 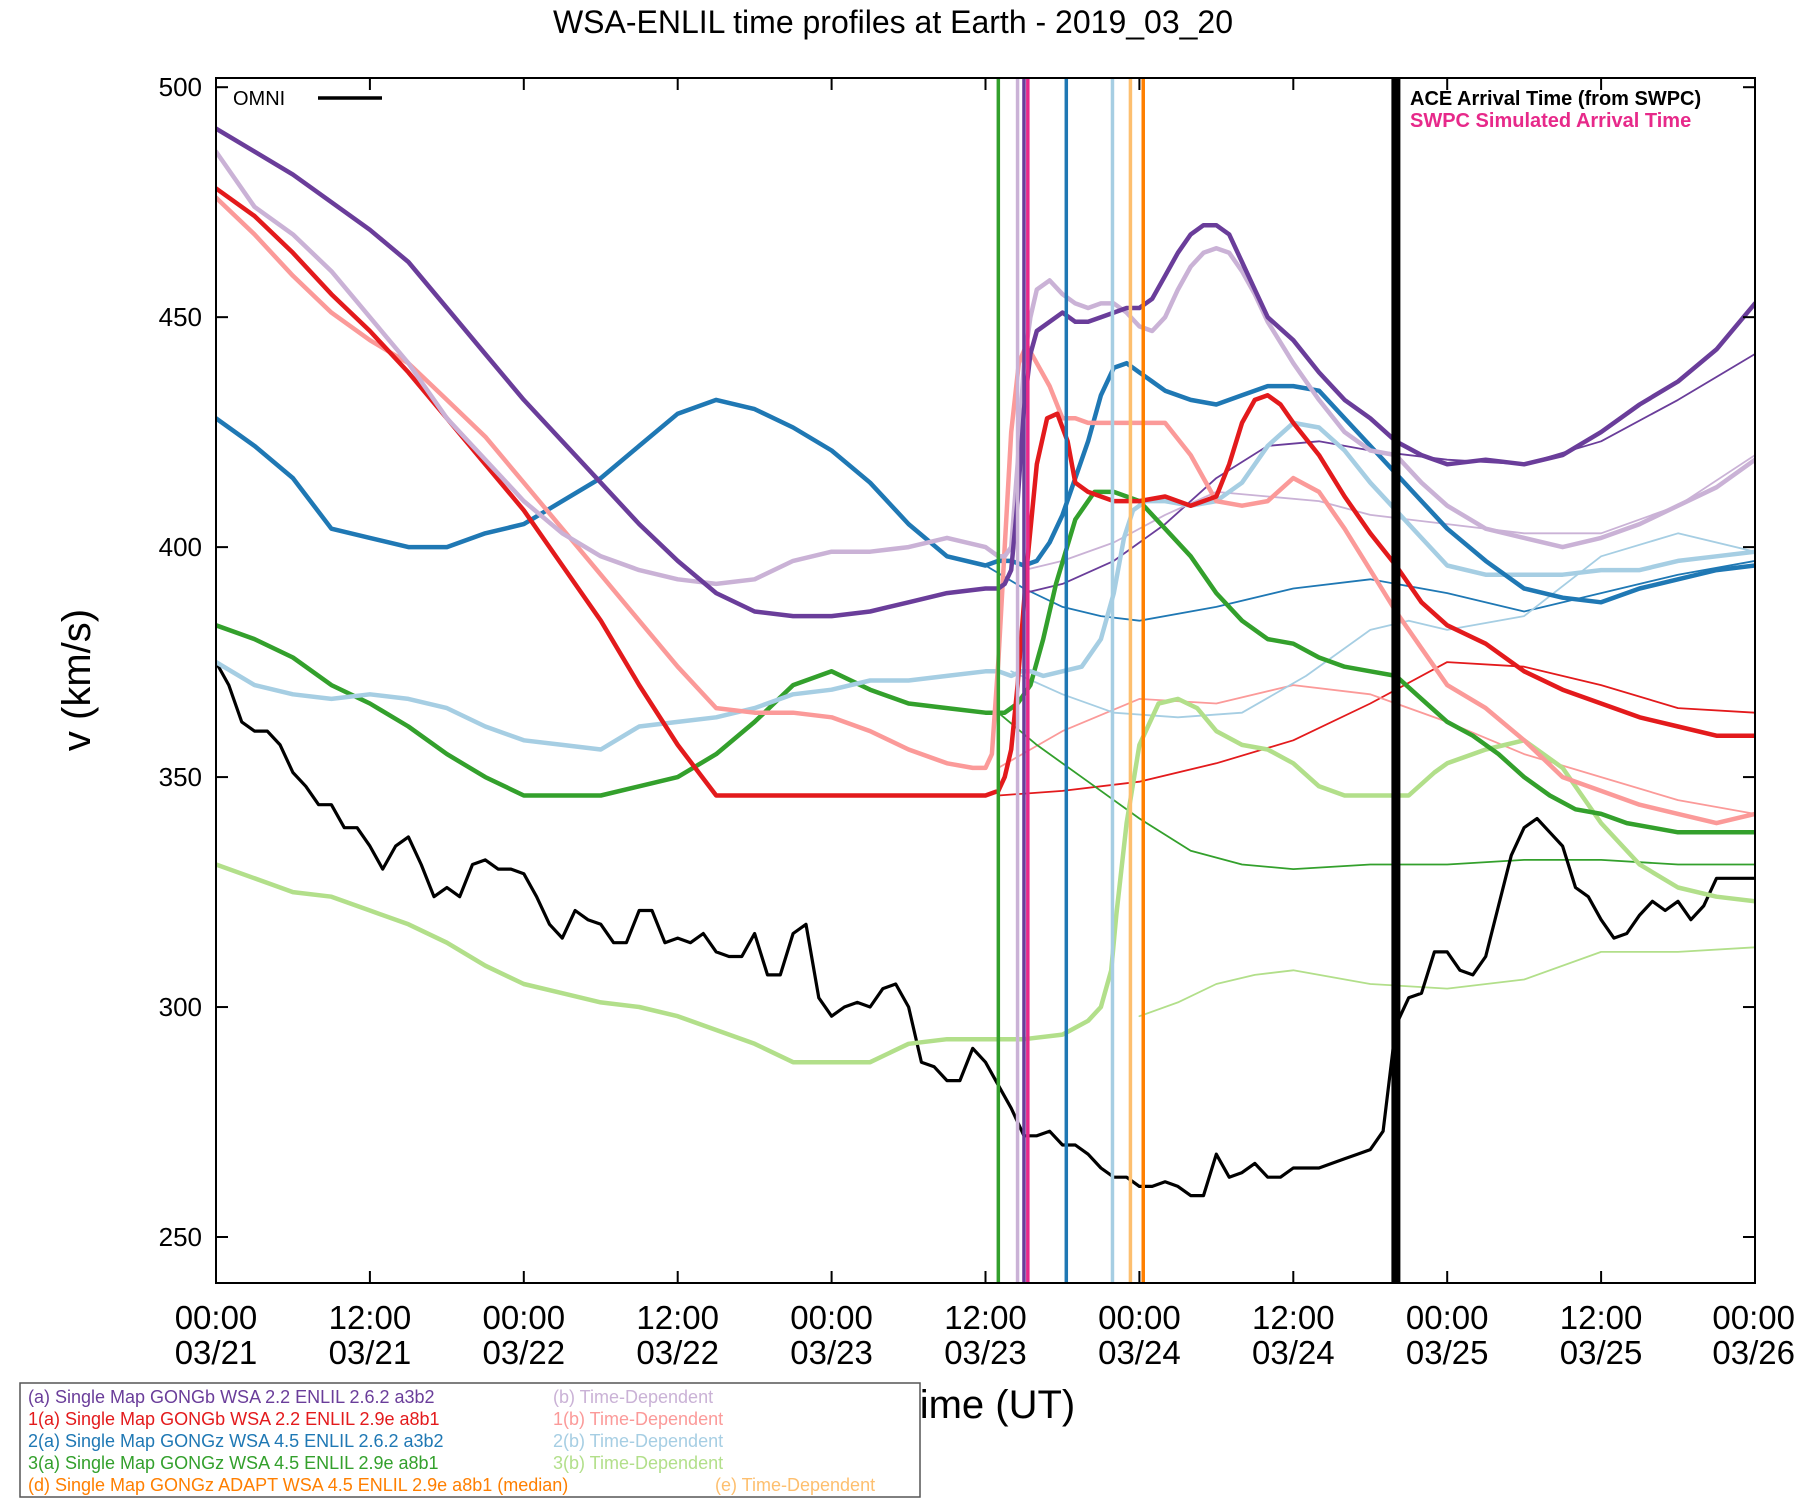 I want to click on ace-arrival-label: ACE Arrival Time (from SWPC), so click(x=1555, y=99).